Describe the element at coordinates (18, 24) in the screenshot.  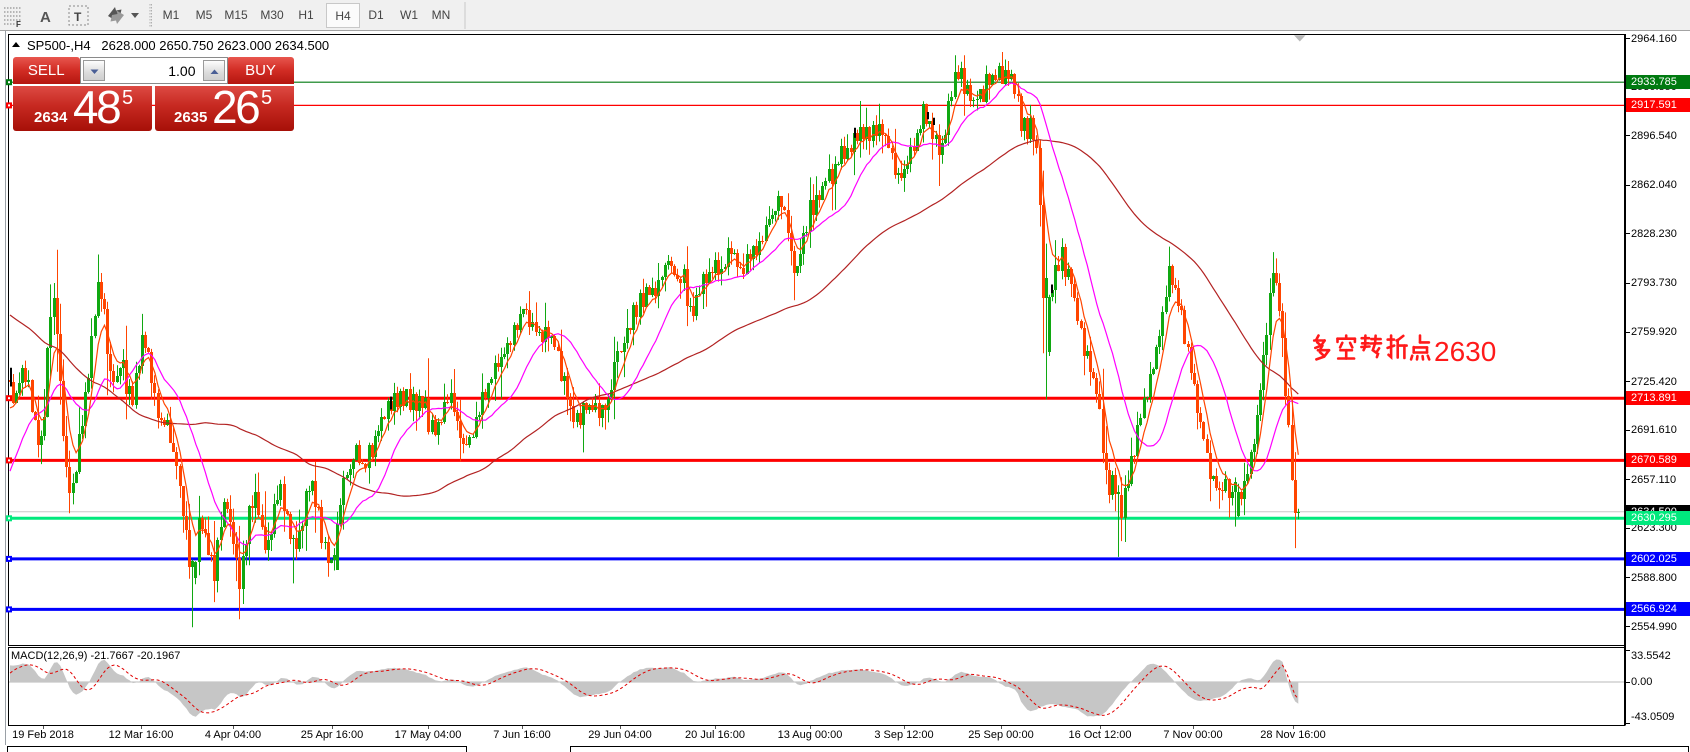
I see `svg-text: F` at that location.